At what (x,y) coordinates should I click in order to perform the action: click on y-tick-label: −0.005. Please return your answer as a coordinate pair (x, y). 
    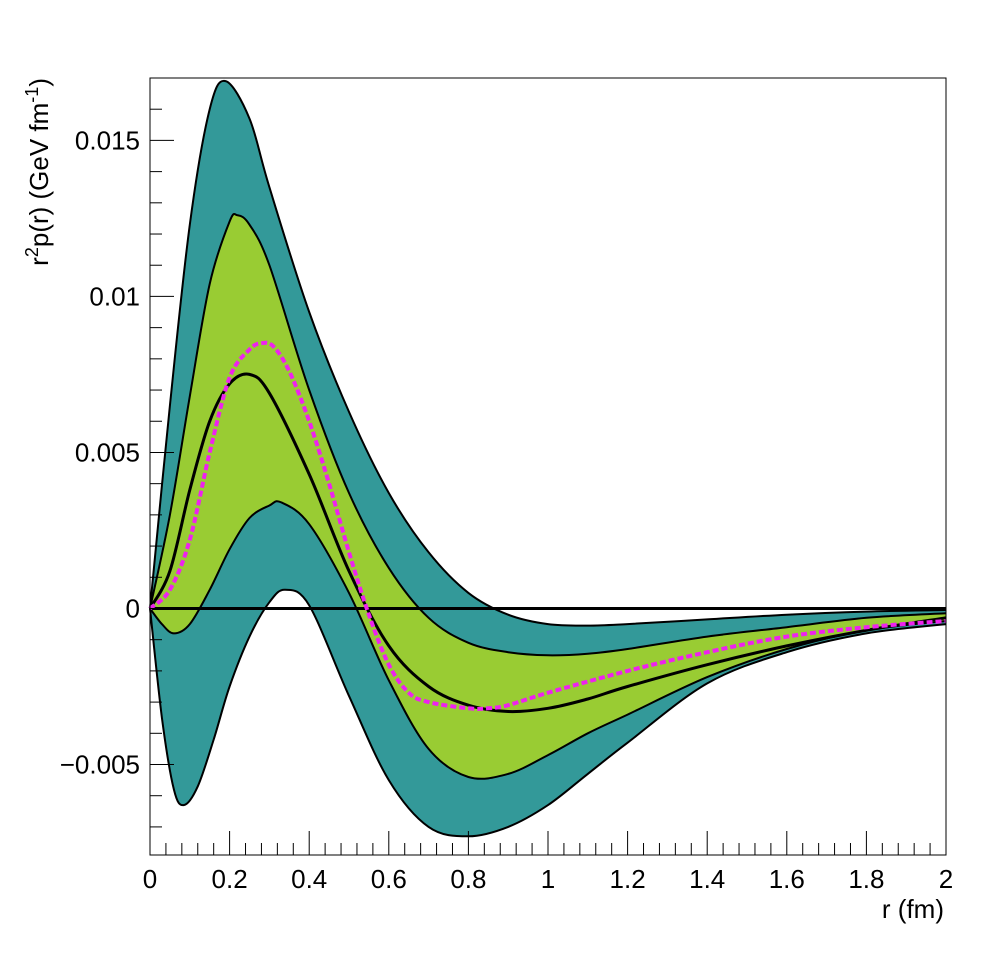
    Looking at the image, I should click on (100, 765).